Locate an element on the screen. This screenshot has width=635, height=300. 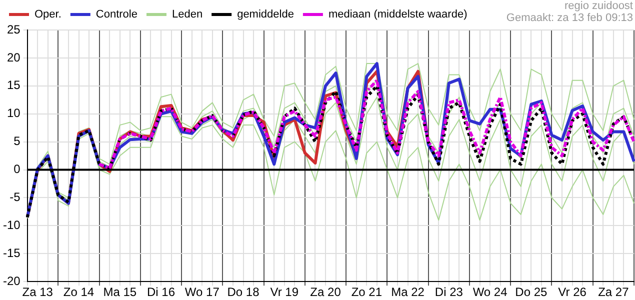
legend-label: mediaan (middelste waarde) is located at coordinates (398, 14).